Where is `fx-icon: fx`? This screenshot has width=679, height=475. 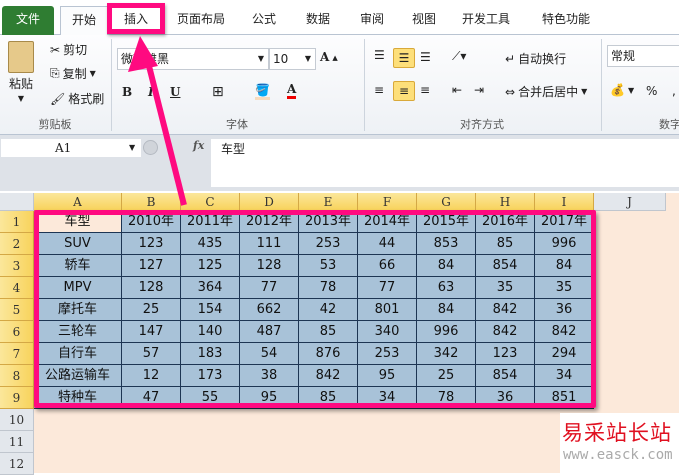 fx-icon: fx is located at coordinates (199, 145).